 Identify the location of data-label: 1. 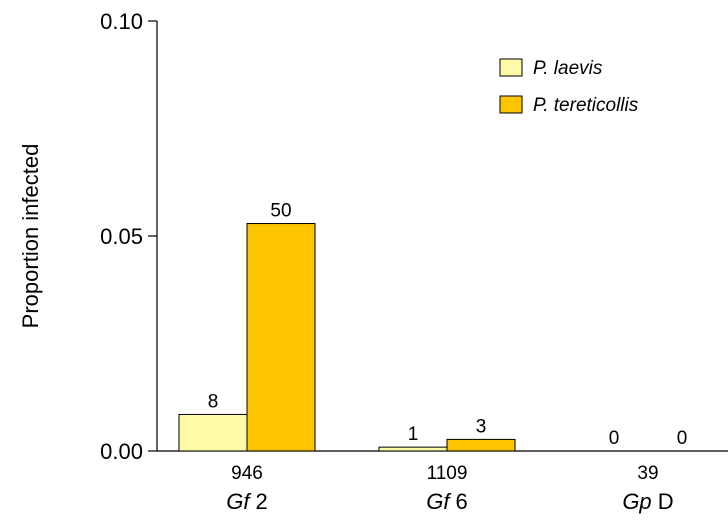
(413, 434).